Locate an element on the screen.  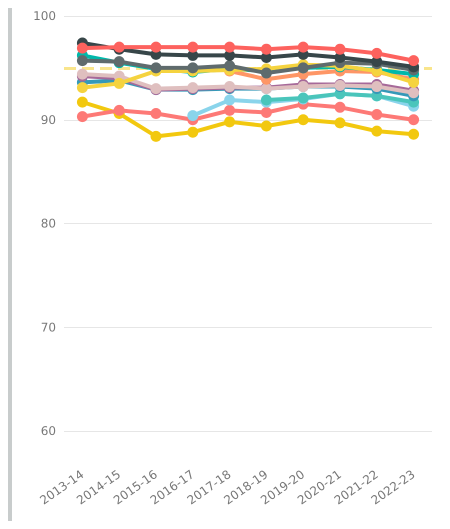
y-tick-label: 90 is located at coordinates (48, 119).